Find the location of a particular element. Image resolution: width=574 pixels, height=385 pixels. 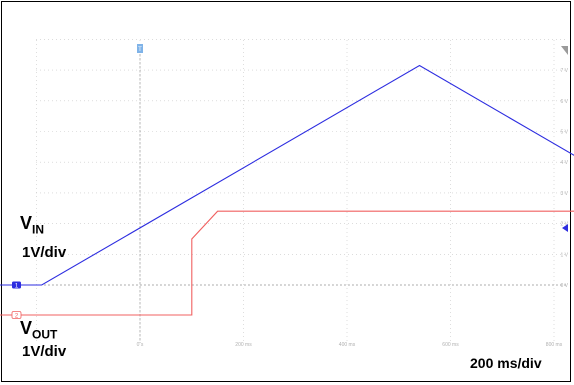

trigger-marker-text: T is located at coordinates (140, 50).